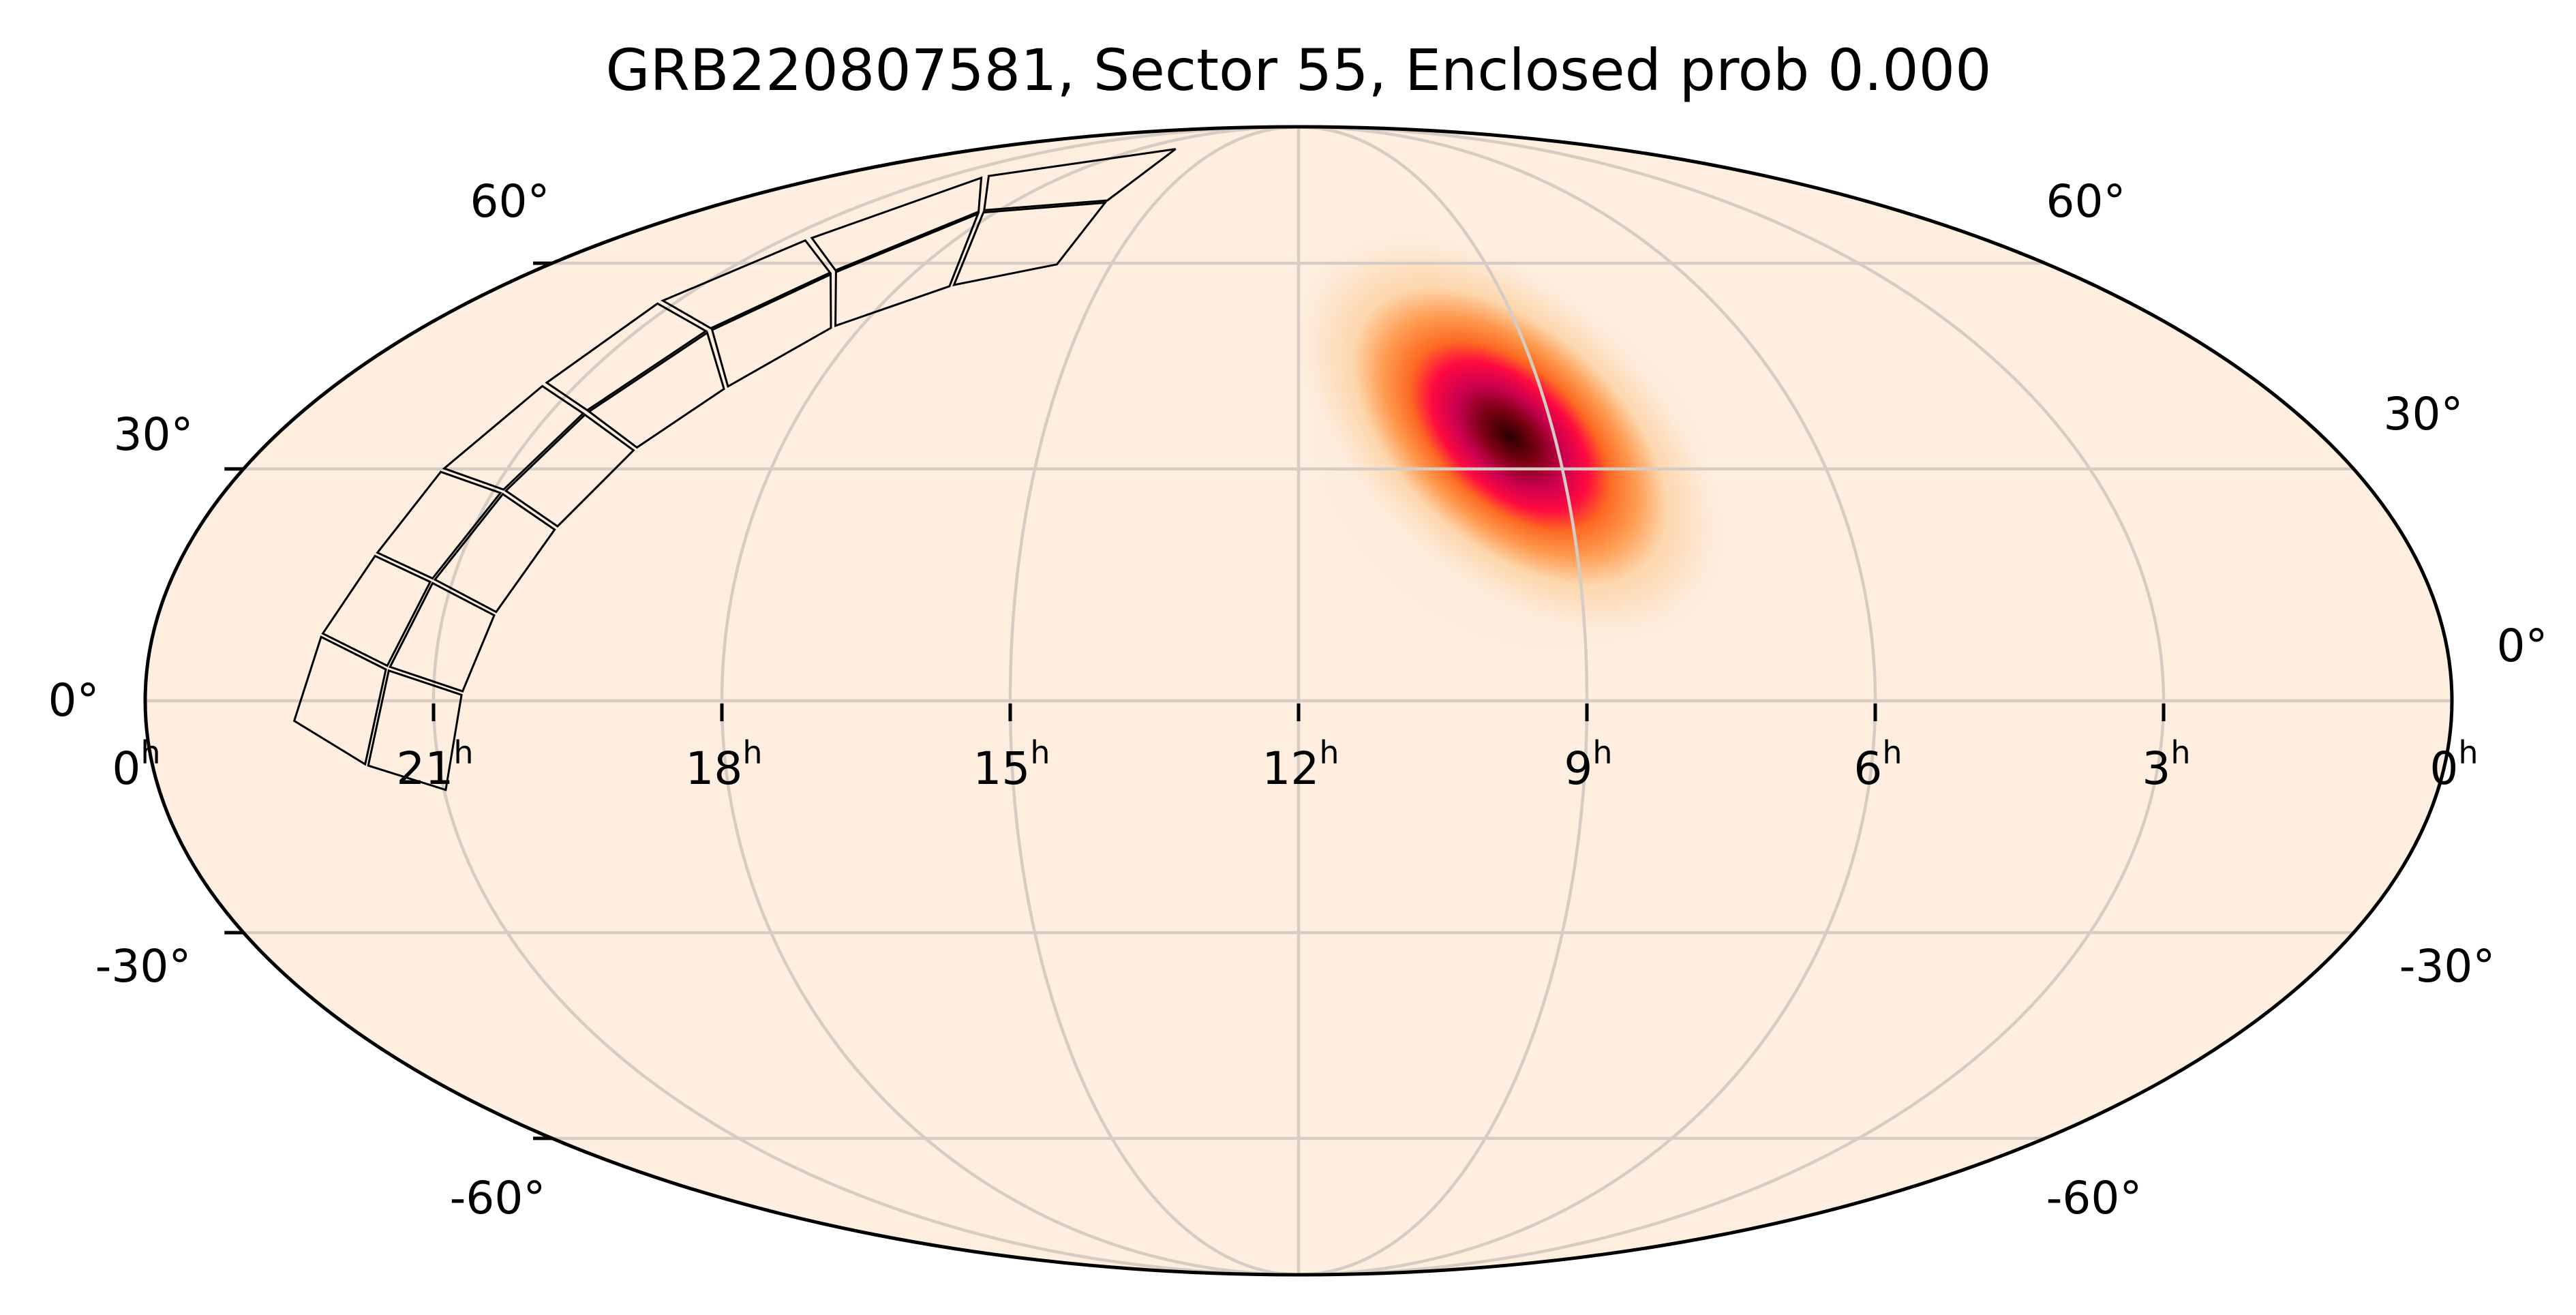 The width and height of the screenshot is (2576, 1315). Describe the element at coordinates (1510, 436) in the screenshot. I see `localization-core` at that location.